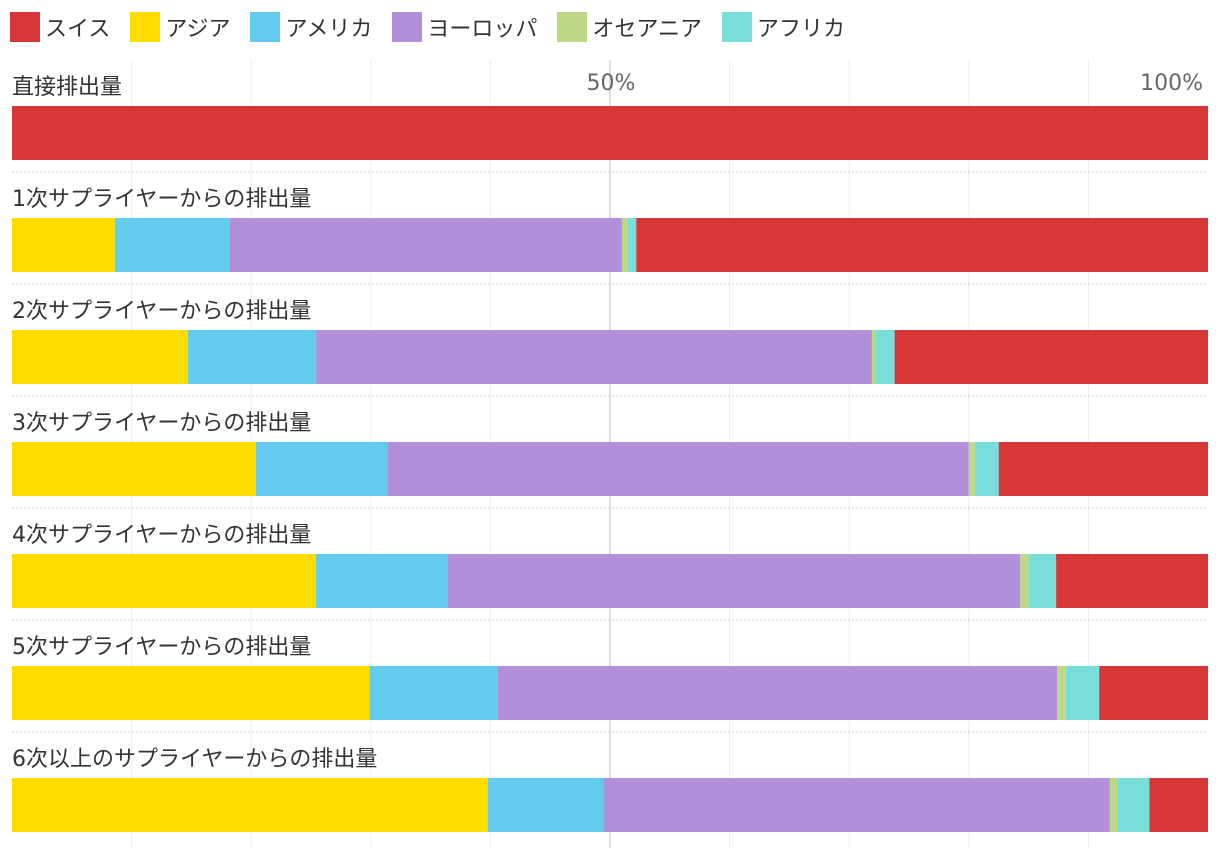 The image size is (1220, 848). Describe the element at coordinates (611, 83) in the screenshot. I see `axis-label-50: 50%` at that location.